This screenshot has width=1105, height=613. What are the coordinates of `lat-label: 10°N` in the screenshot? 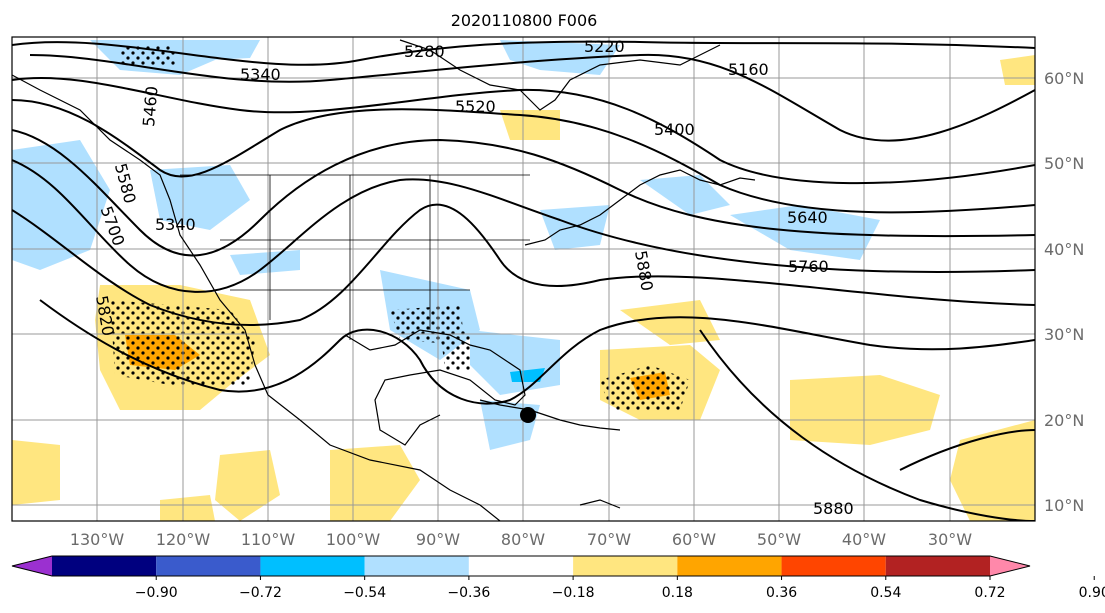 It's located at (1064, 505).